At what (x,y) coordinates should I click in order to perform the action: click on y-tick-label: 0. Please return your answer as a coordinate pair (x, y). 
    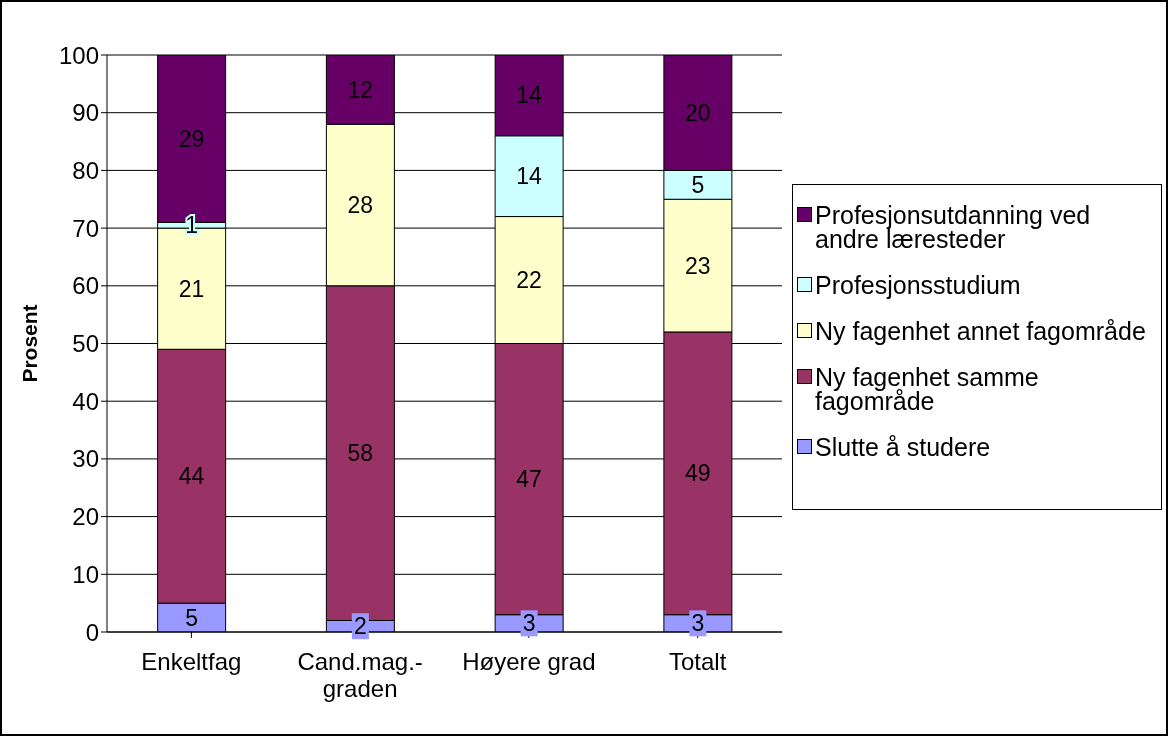
    Looking at the image, I should click on (92, 632).